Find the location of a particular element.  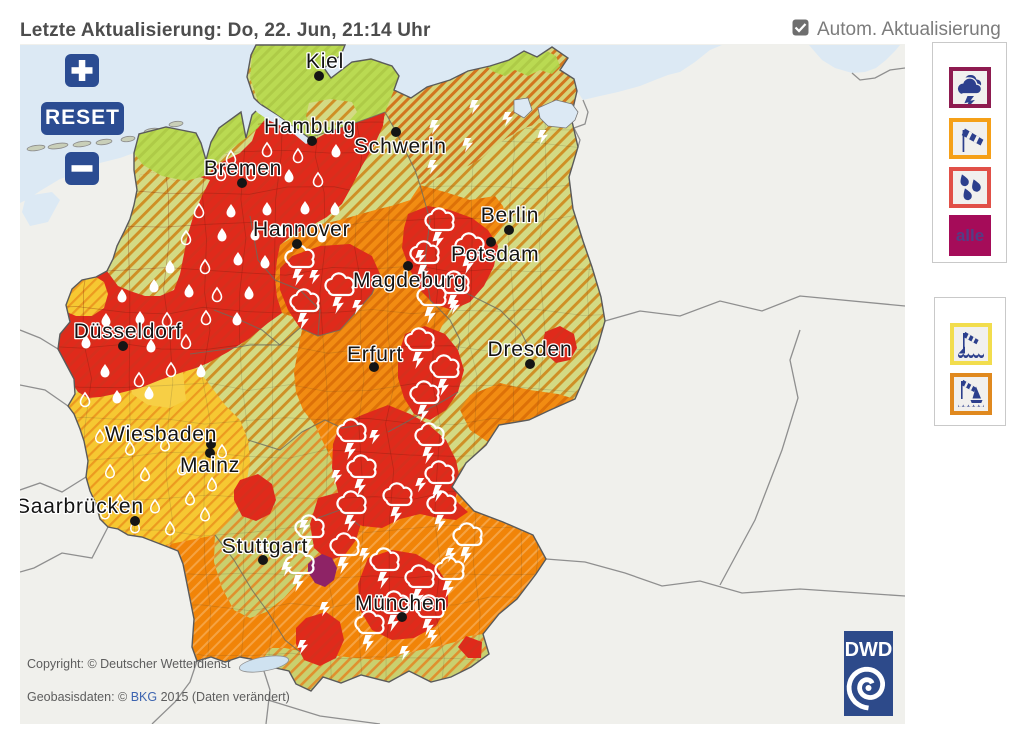

svg-text: München is located at coordinates (401, 603).